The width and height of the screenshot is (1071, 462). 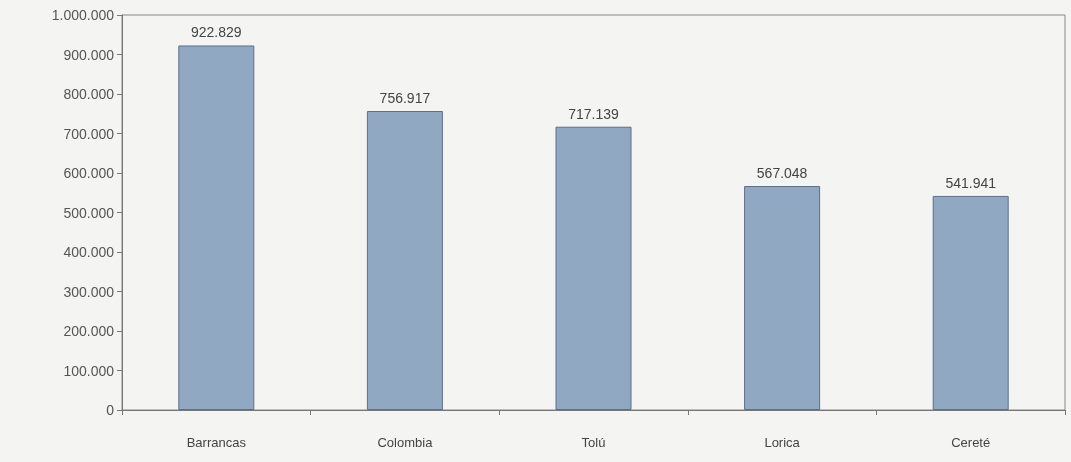 What do you see at coordinates (89, 54) in the screenshot?
I see `y-tick-label: 900.000` at bounding box center [89, 54].